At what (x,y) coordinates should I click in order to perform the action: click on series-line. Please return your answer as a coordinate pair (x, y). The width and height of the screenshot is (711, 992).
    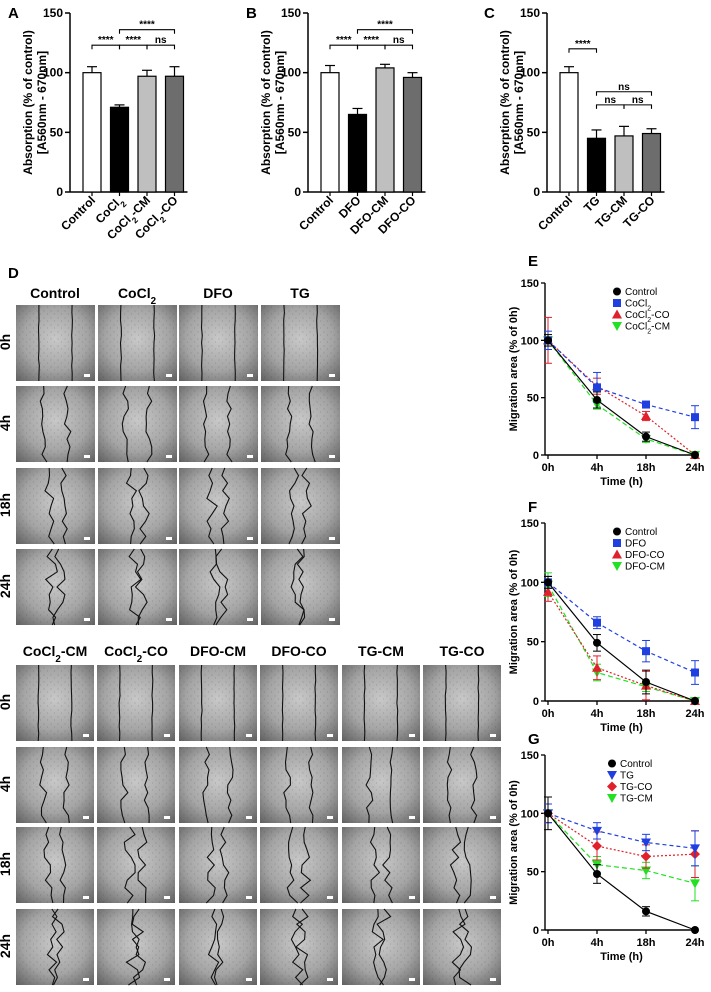
    Looking at the image, I should click on (621, 830).